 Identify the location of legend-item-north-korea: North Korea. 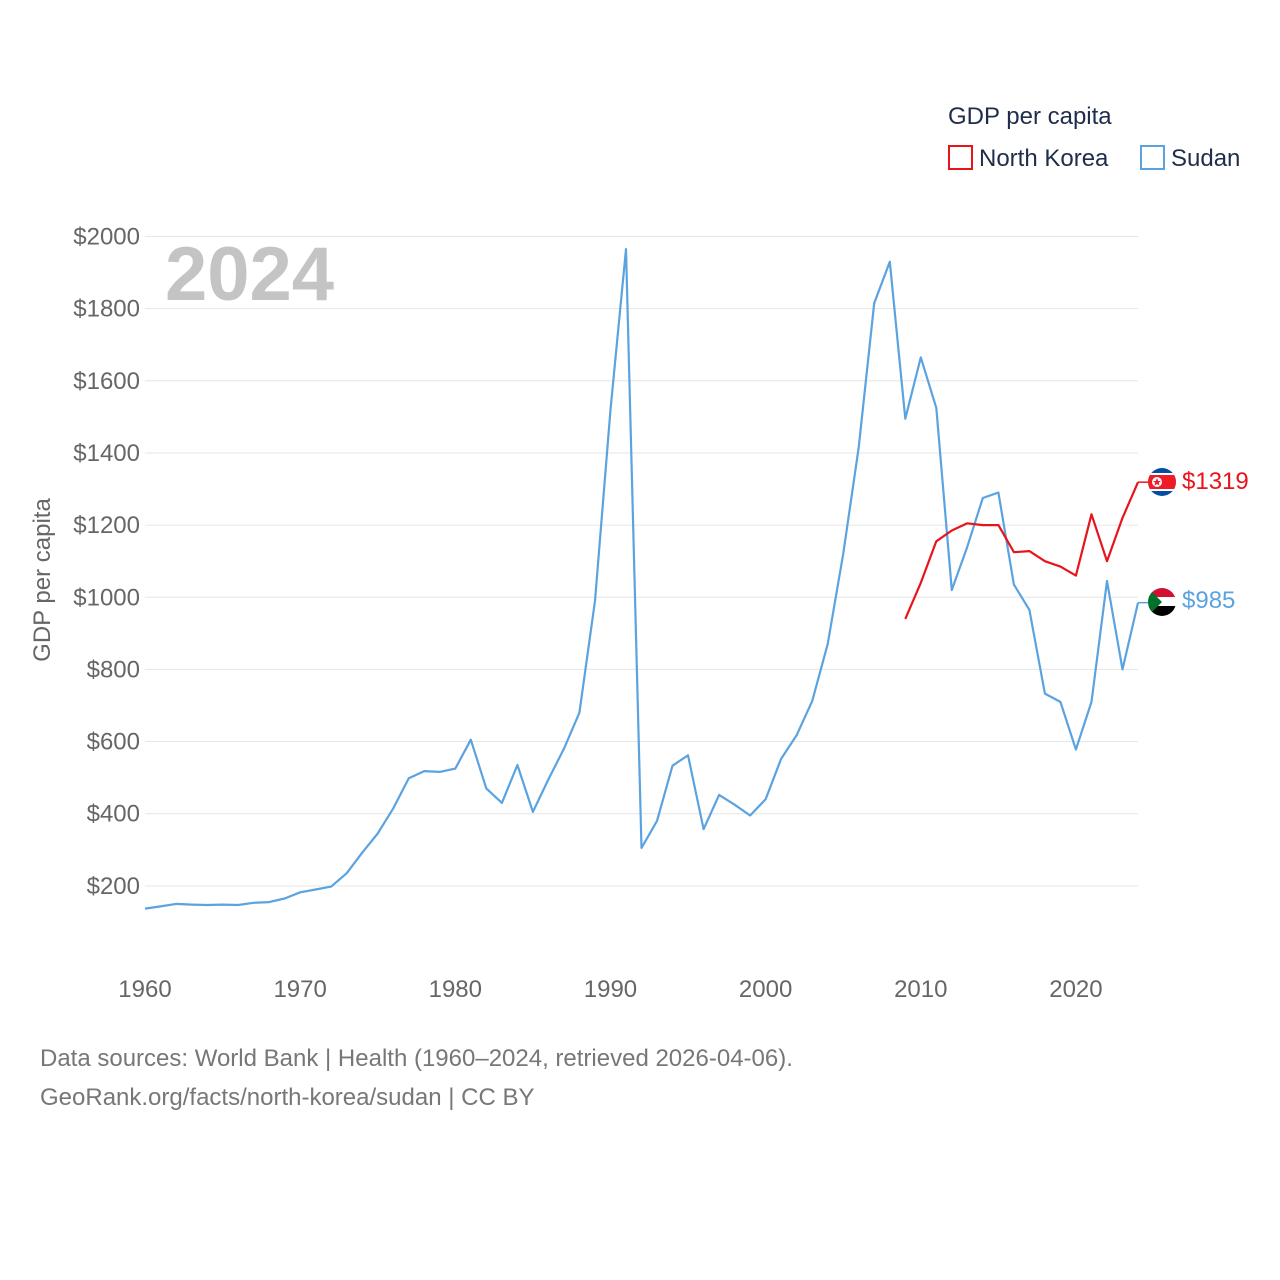
(1028, 158).